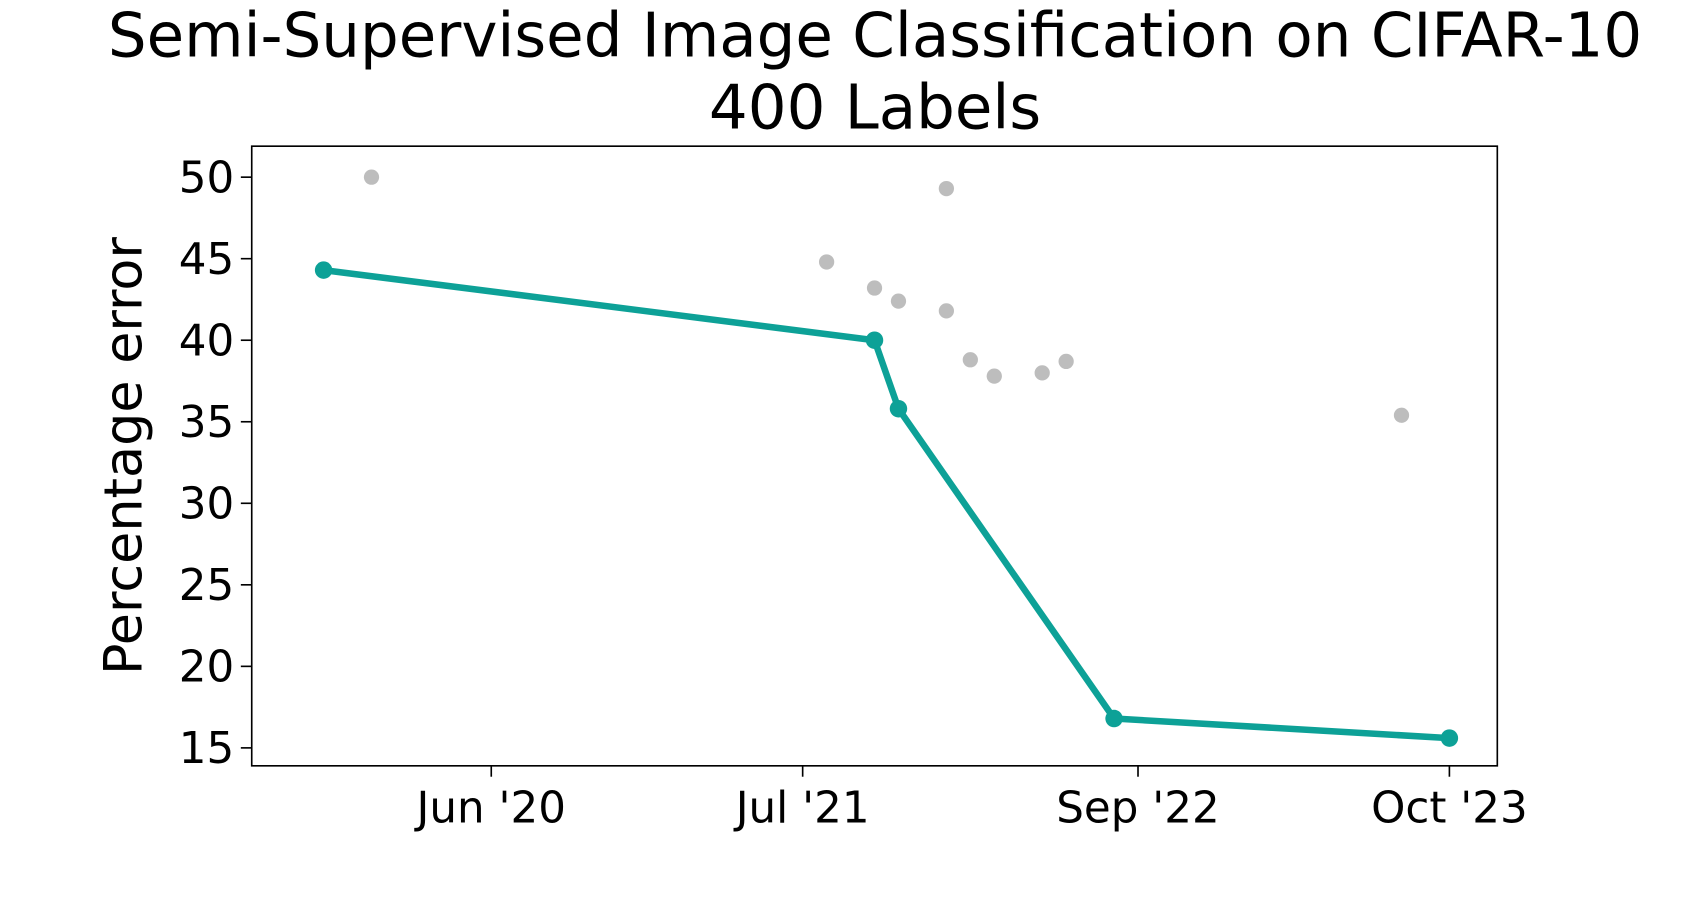  What do you see at coordinates (490, 809) in the screenshot?
I see `x-tick-label: Jun '20` at bounding box center [490, 809].